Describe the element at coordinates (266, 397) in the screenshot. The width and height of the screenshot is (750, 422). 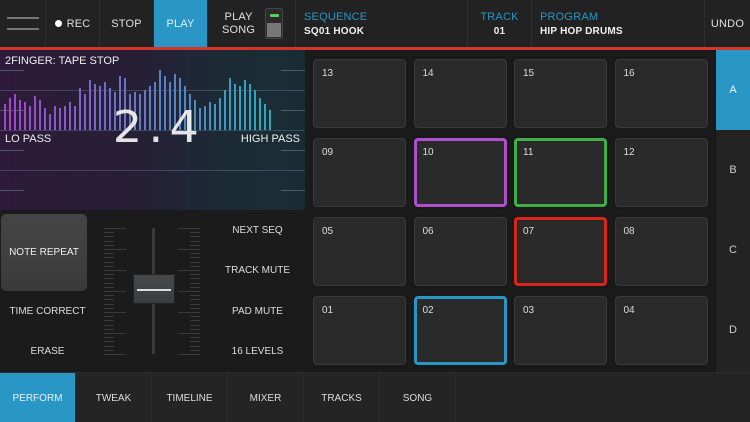
I see `tab-mixer: MIXER` at that location.